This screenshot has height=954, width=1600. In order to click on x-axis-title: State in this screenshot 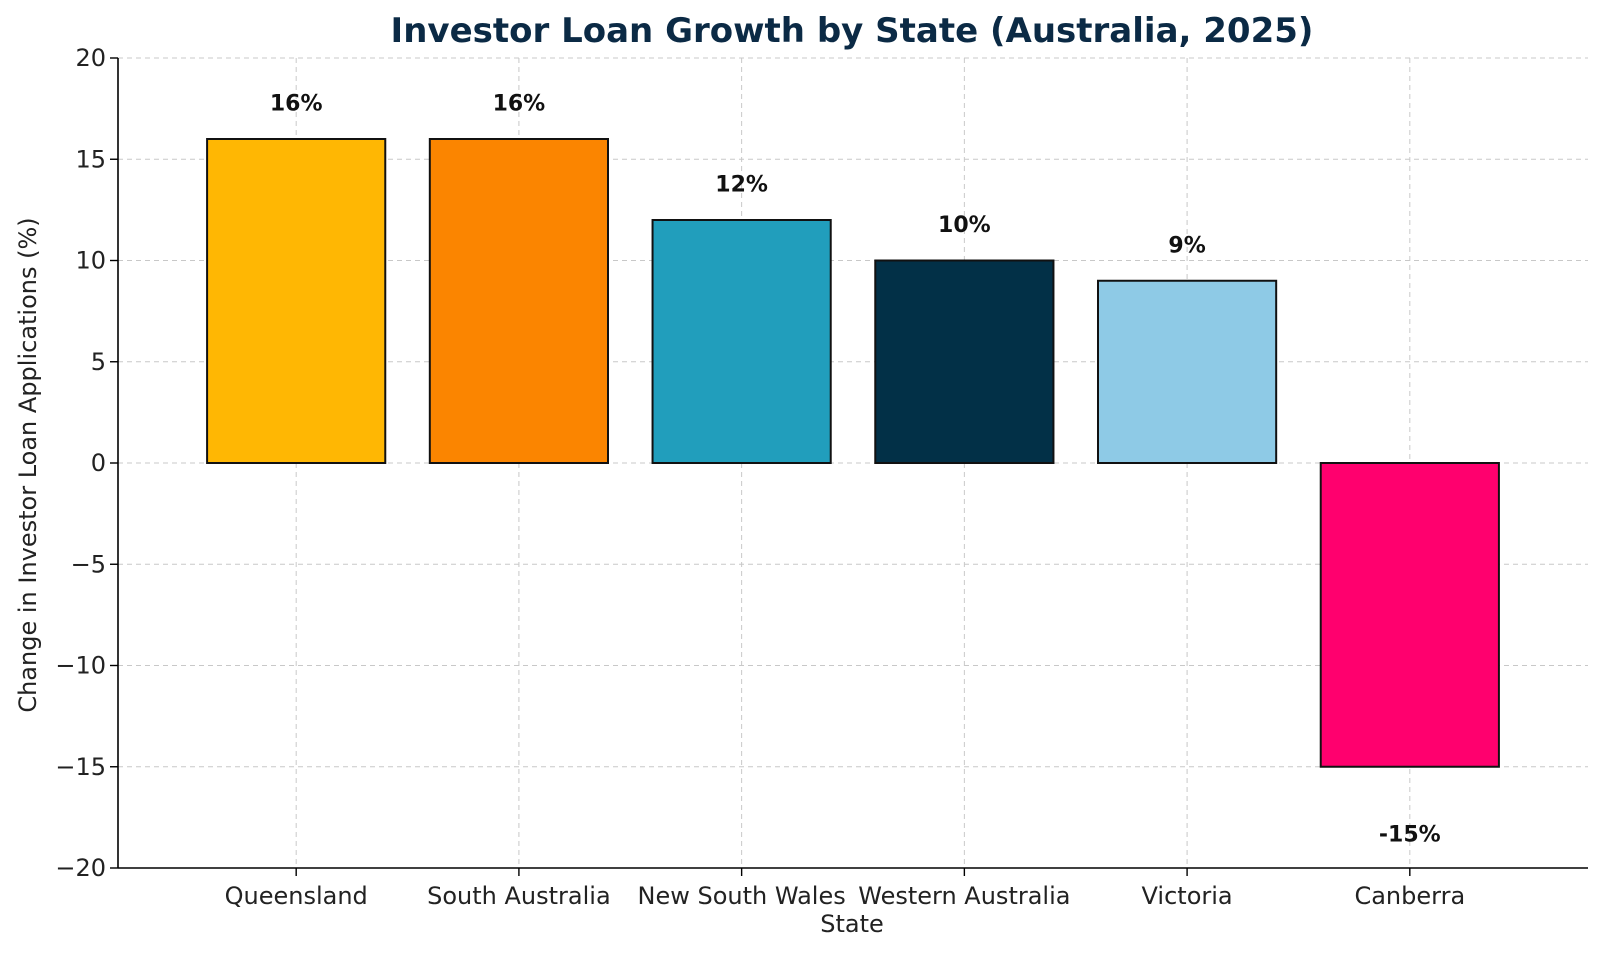, I will do `click(852, 924)`.